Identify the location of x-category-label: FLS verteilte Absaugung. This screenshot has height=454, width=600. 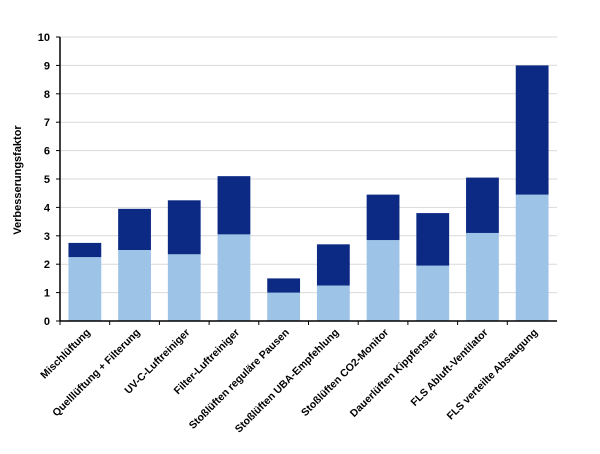
(493, 375).